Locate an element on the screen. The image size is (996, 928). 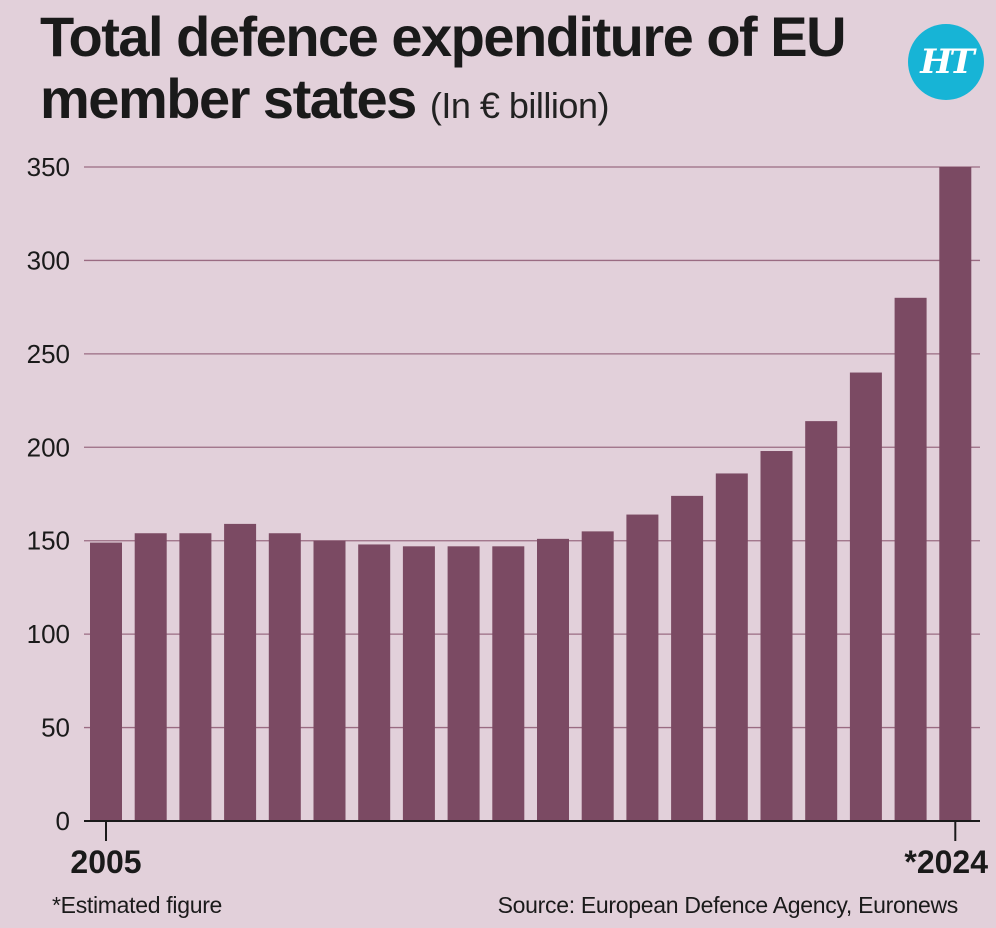
bar-2009 is located at coordinates (284, 677).